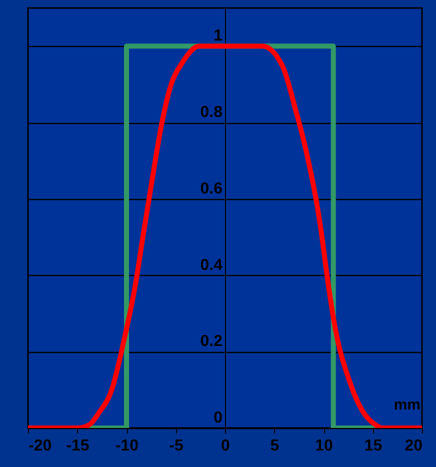 The height and width of the screenshot is (467, 436). I want to click on x-tick-label: -15, so click(78, 446).